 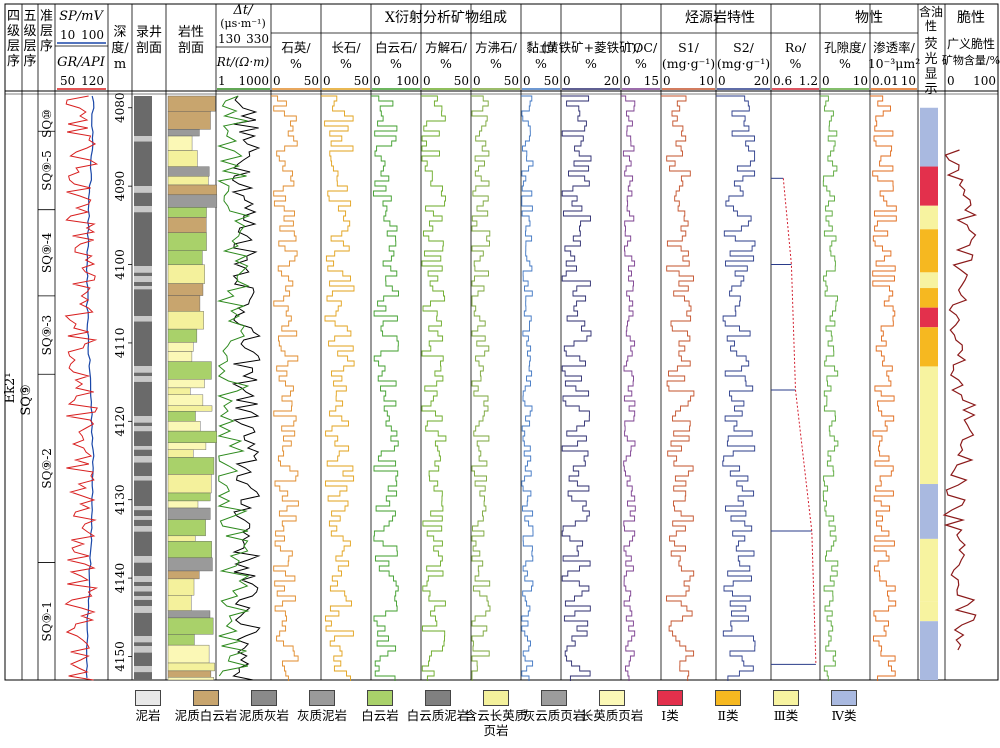 What do you see at coordinates (984, 81) in the screenshot?
I see `brittle-range-max: 100` at bounding box center [984, 81].